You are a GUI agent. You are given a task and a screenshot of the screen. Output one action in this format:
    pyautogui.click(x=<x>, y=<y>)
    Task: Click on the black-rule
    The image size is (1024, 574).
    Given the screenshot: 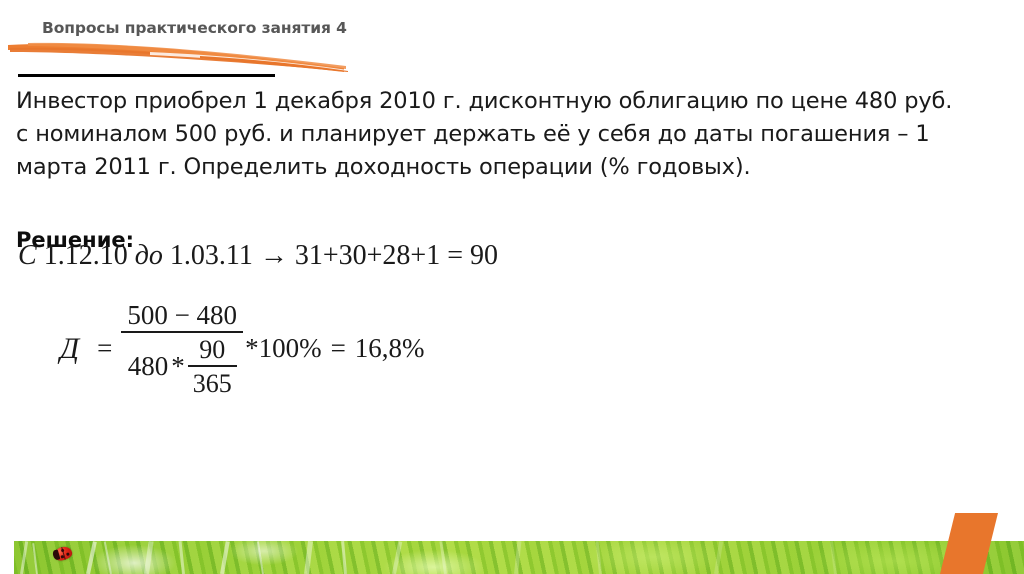 What is the action you would take?
    pyautogui.click(x=146, y=75)
    